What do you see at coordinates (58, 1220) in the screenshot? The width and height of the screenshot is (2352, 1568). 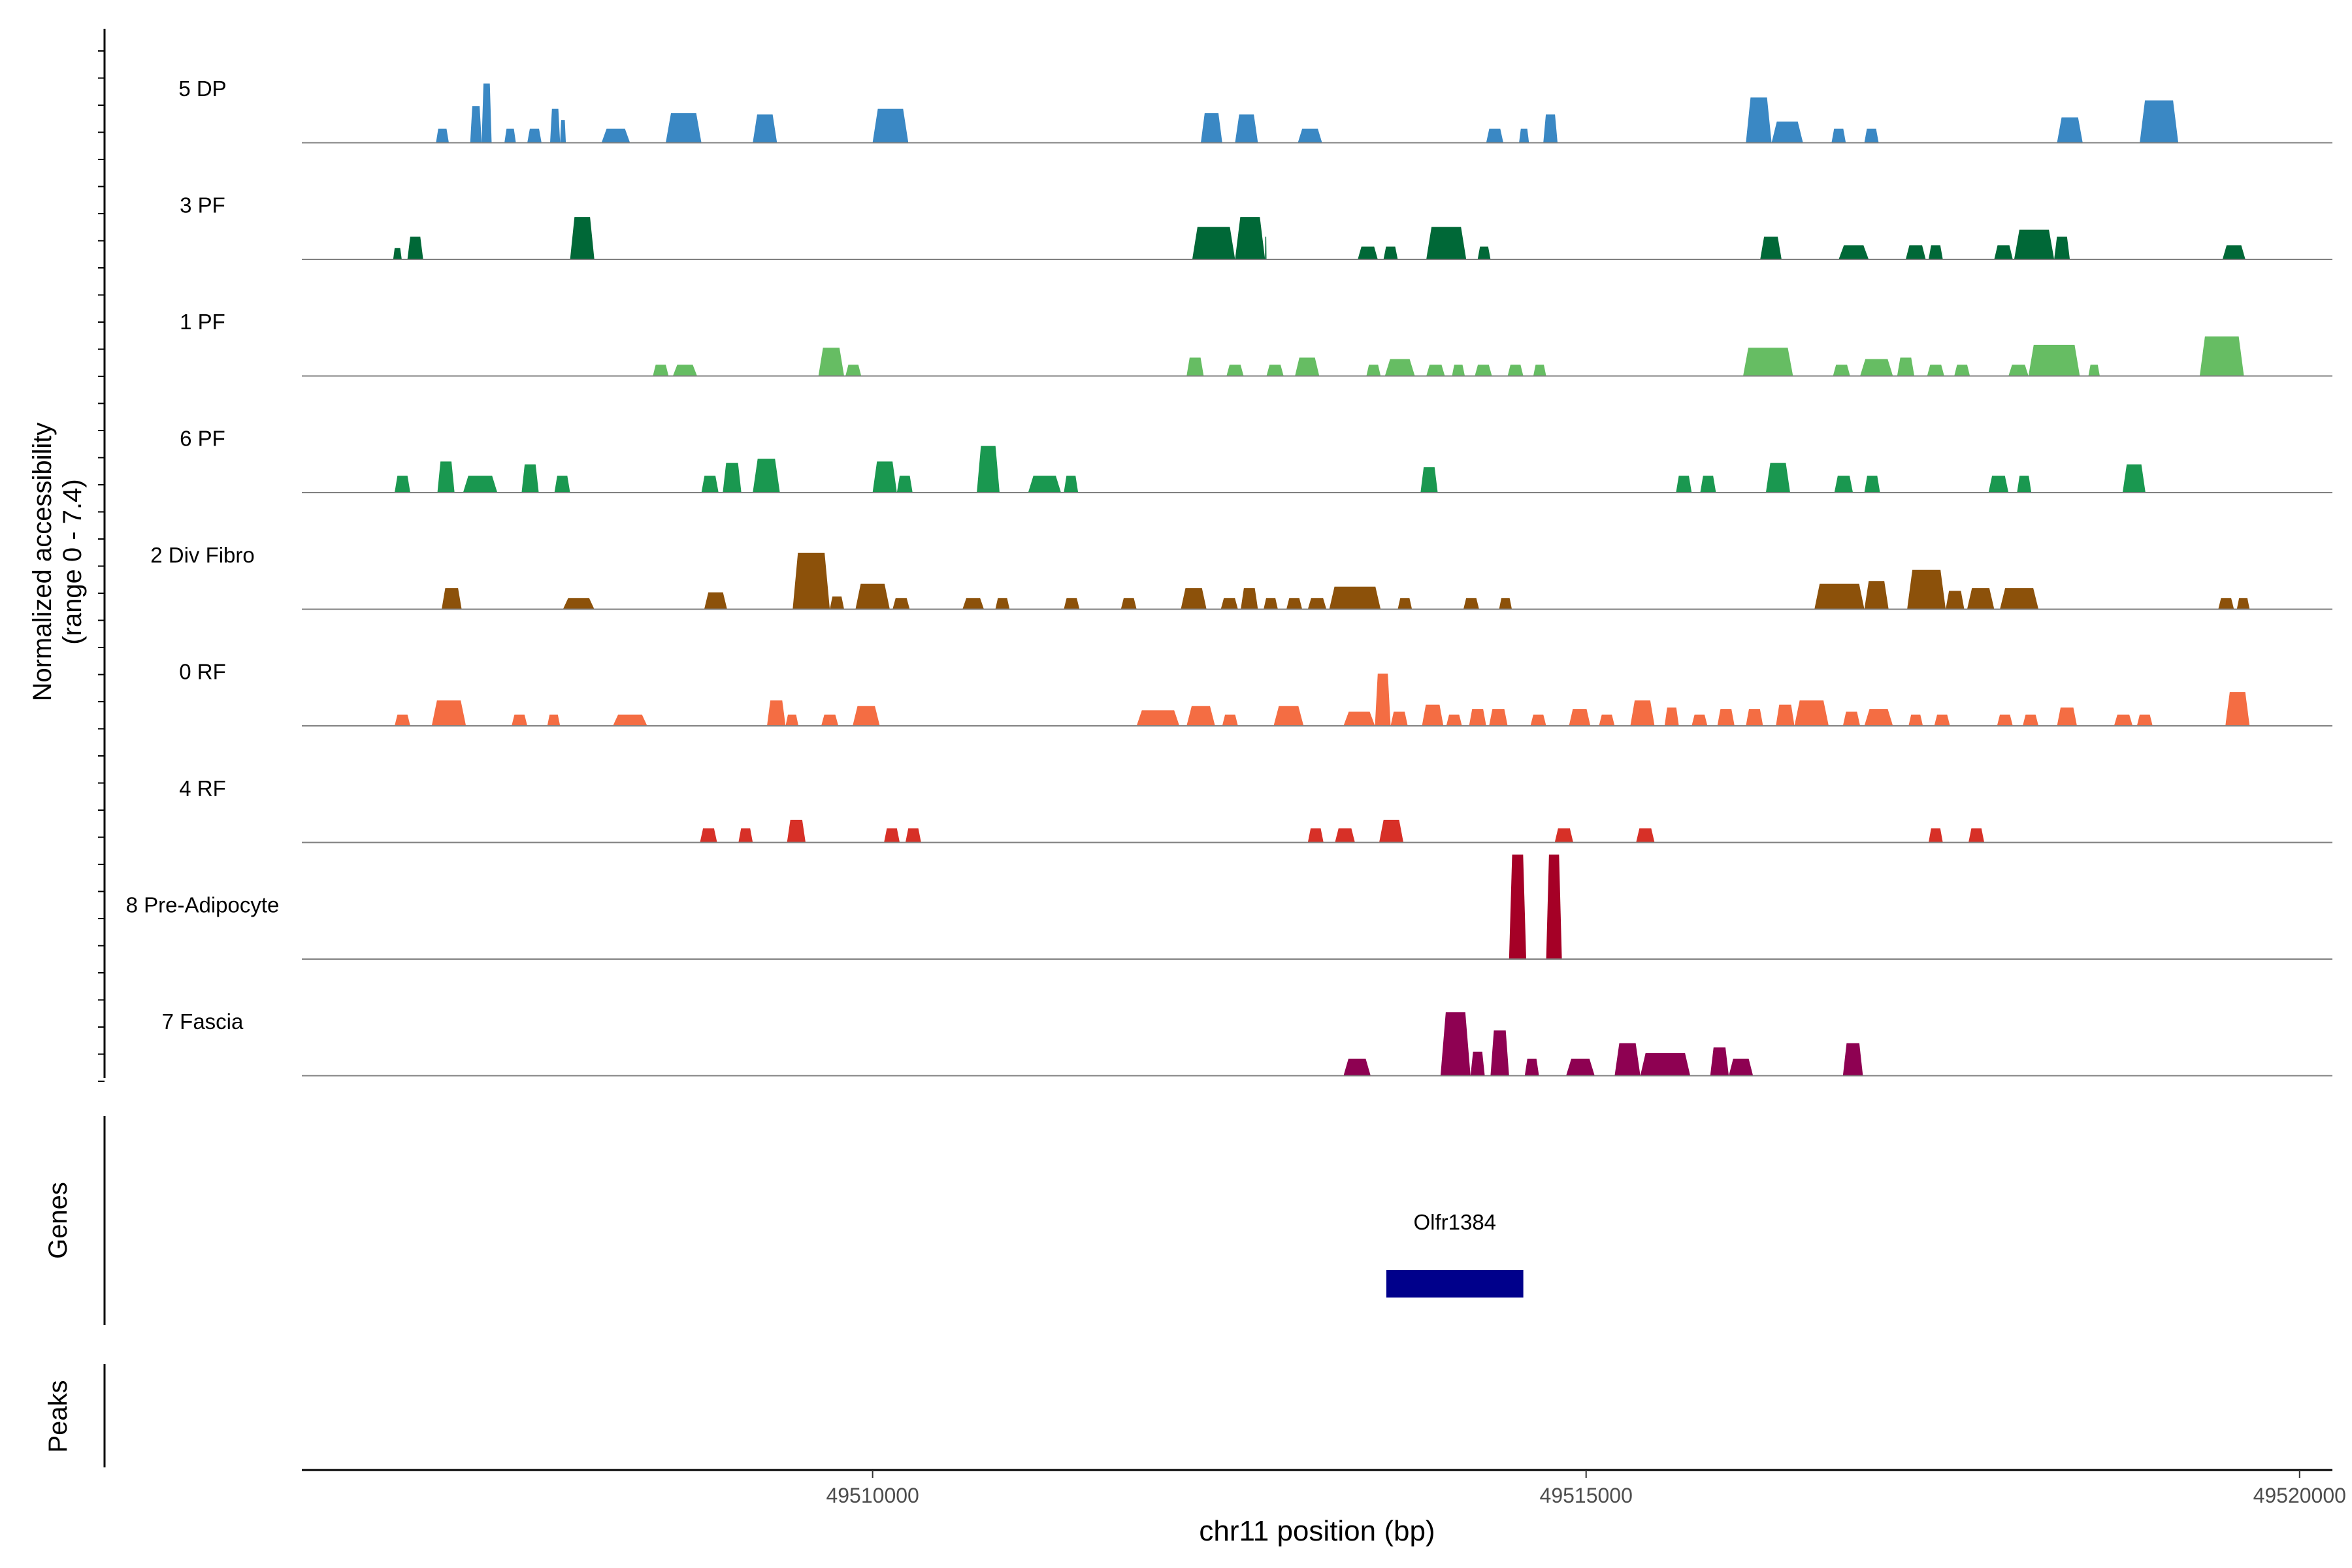 I see `genes-label: Genes` at bounding box center [58, 1220].